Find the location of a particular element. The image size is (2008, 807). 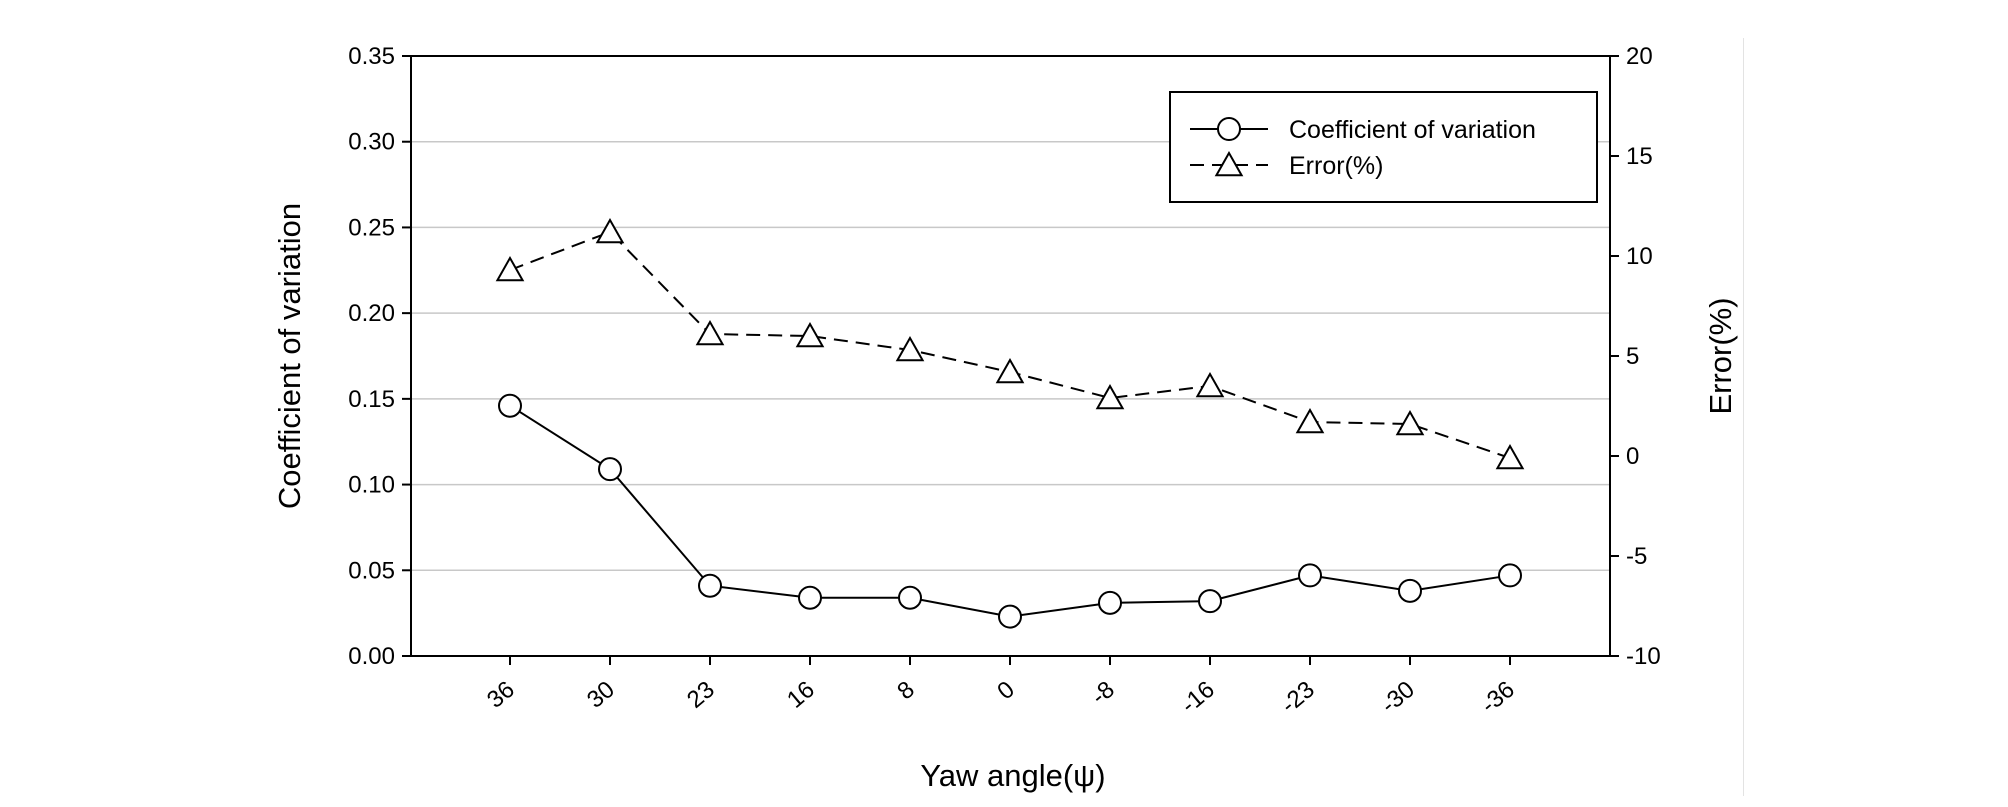

right-divider-line is located at coordinates (1743, 417).